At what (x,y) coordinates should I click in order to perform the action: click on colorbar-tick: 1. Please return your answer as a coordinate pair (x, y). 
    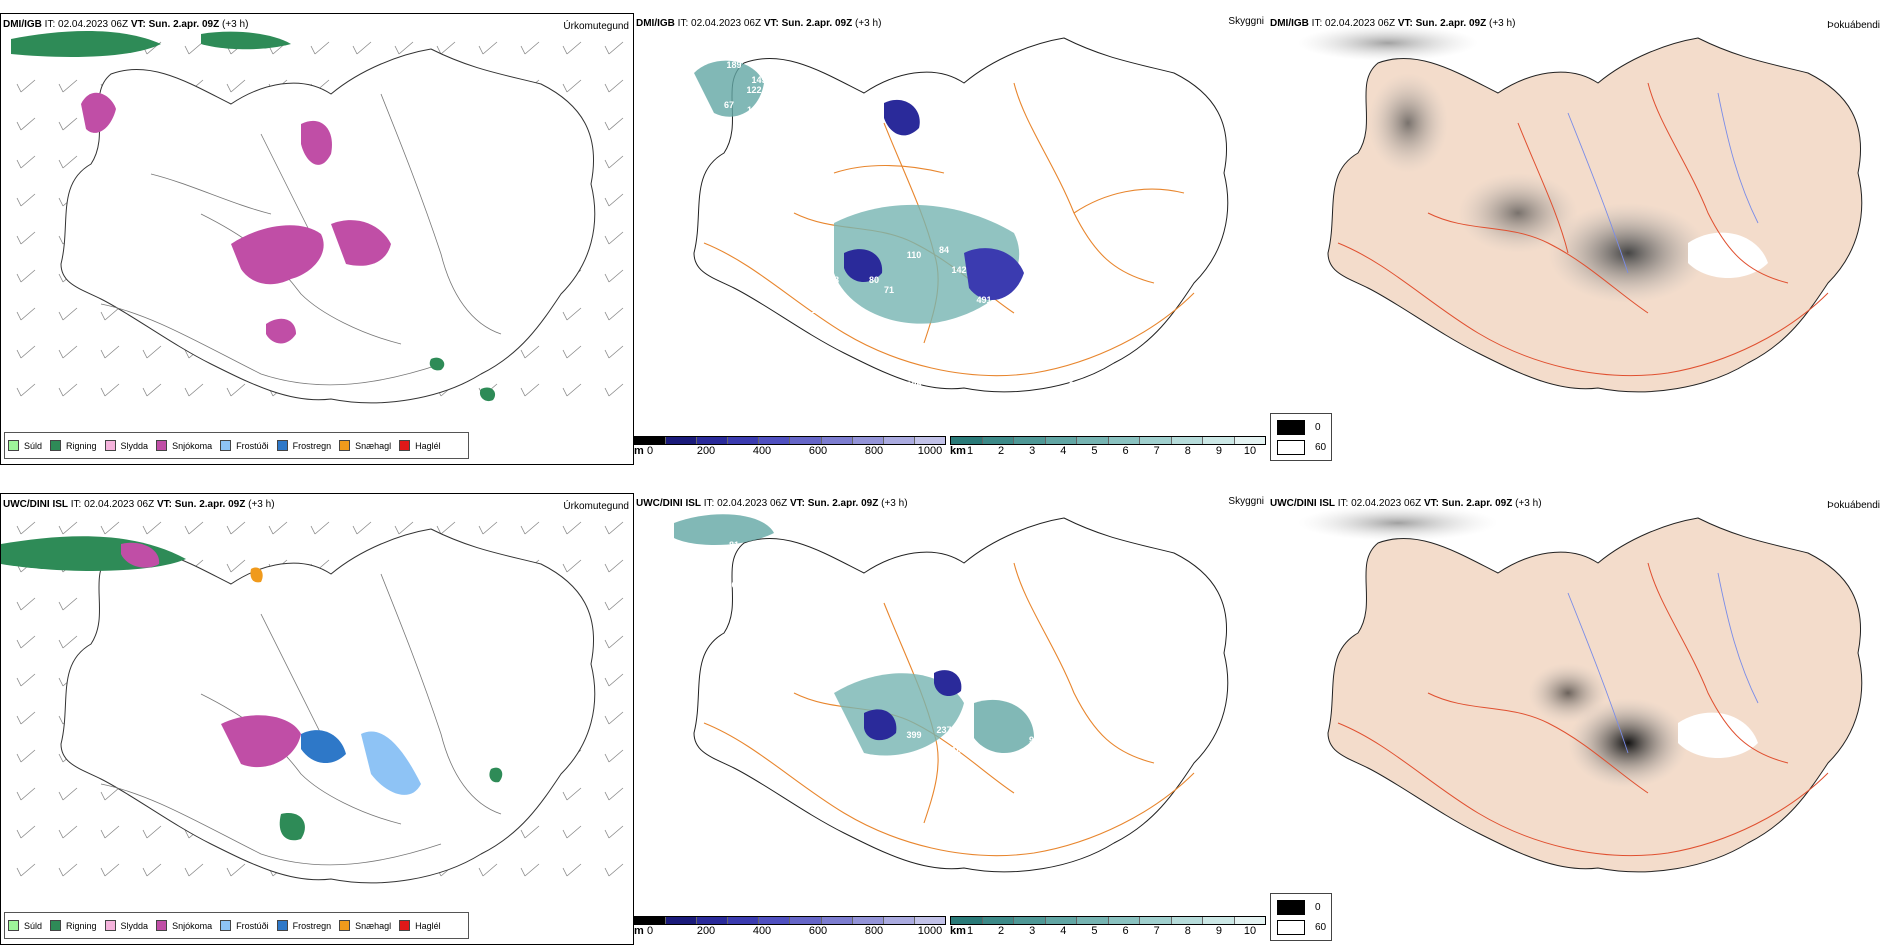
    Looking at the image, I should click on (970, 451).